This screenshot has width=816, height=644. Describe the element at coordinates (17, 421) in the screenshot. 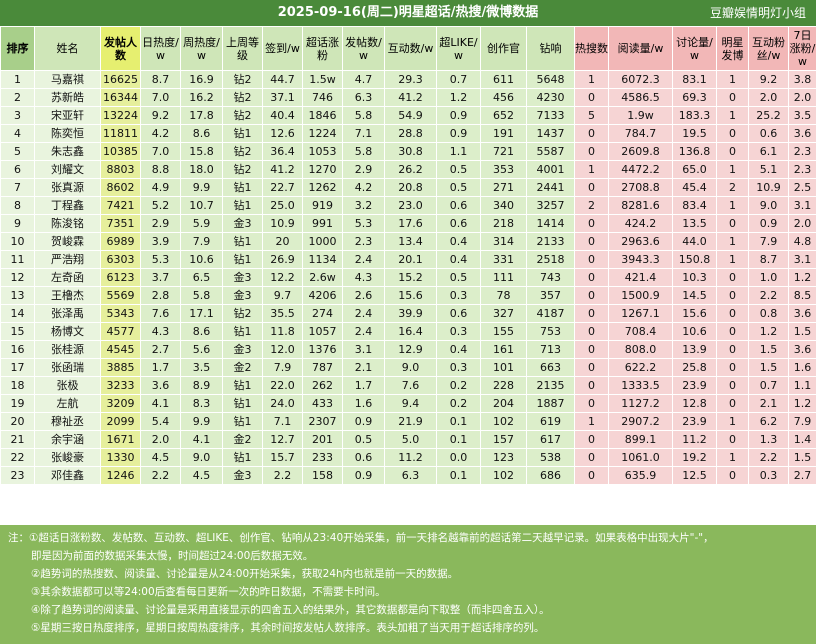

I see `rank-cell: 20` at that location.